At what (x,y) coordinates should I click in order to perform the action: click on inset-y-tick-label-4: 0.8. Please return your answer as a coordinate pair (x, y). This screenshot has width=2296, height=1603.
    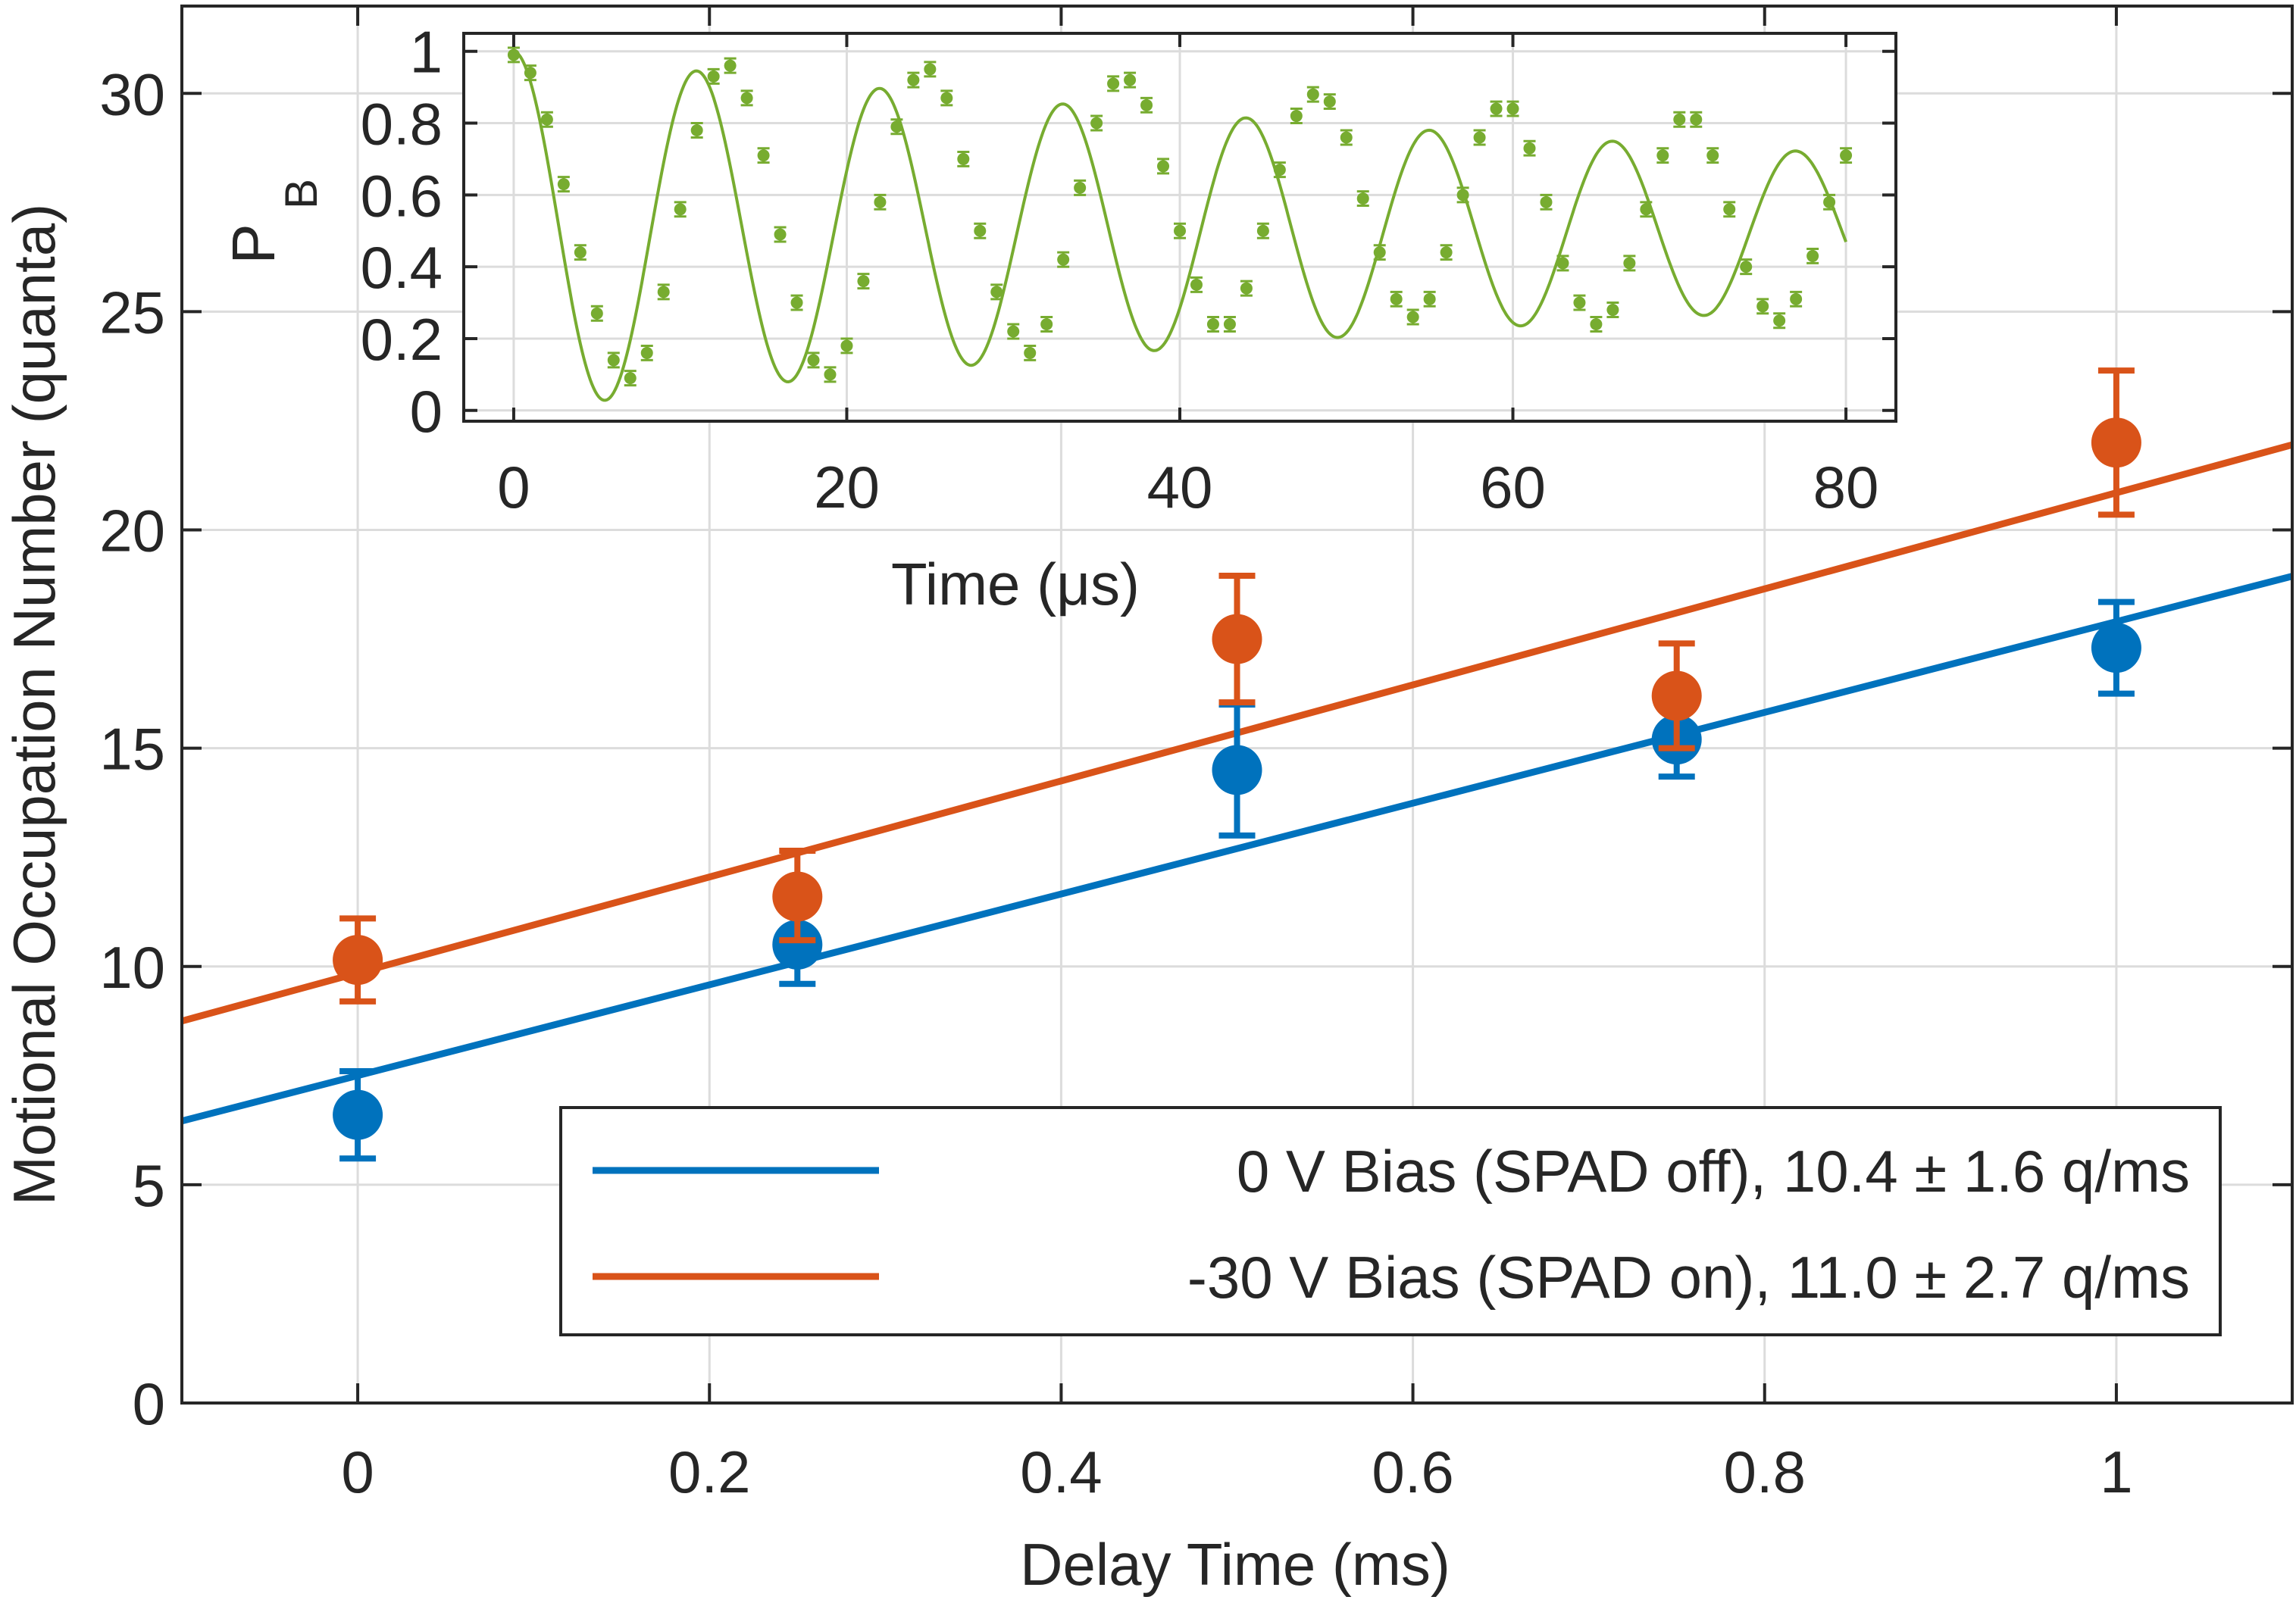
    Looking at the image, I should click on (402, 124).